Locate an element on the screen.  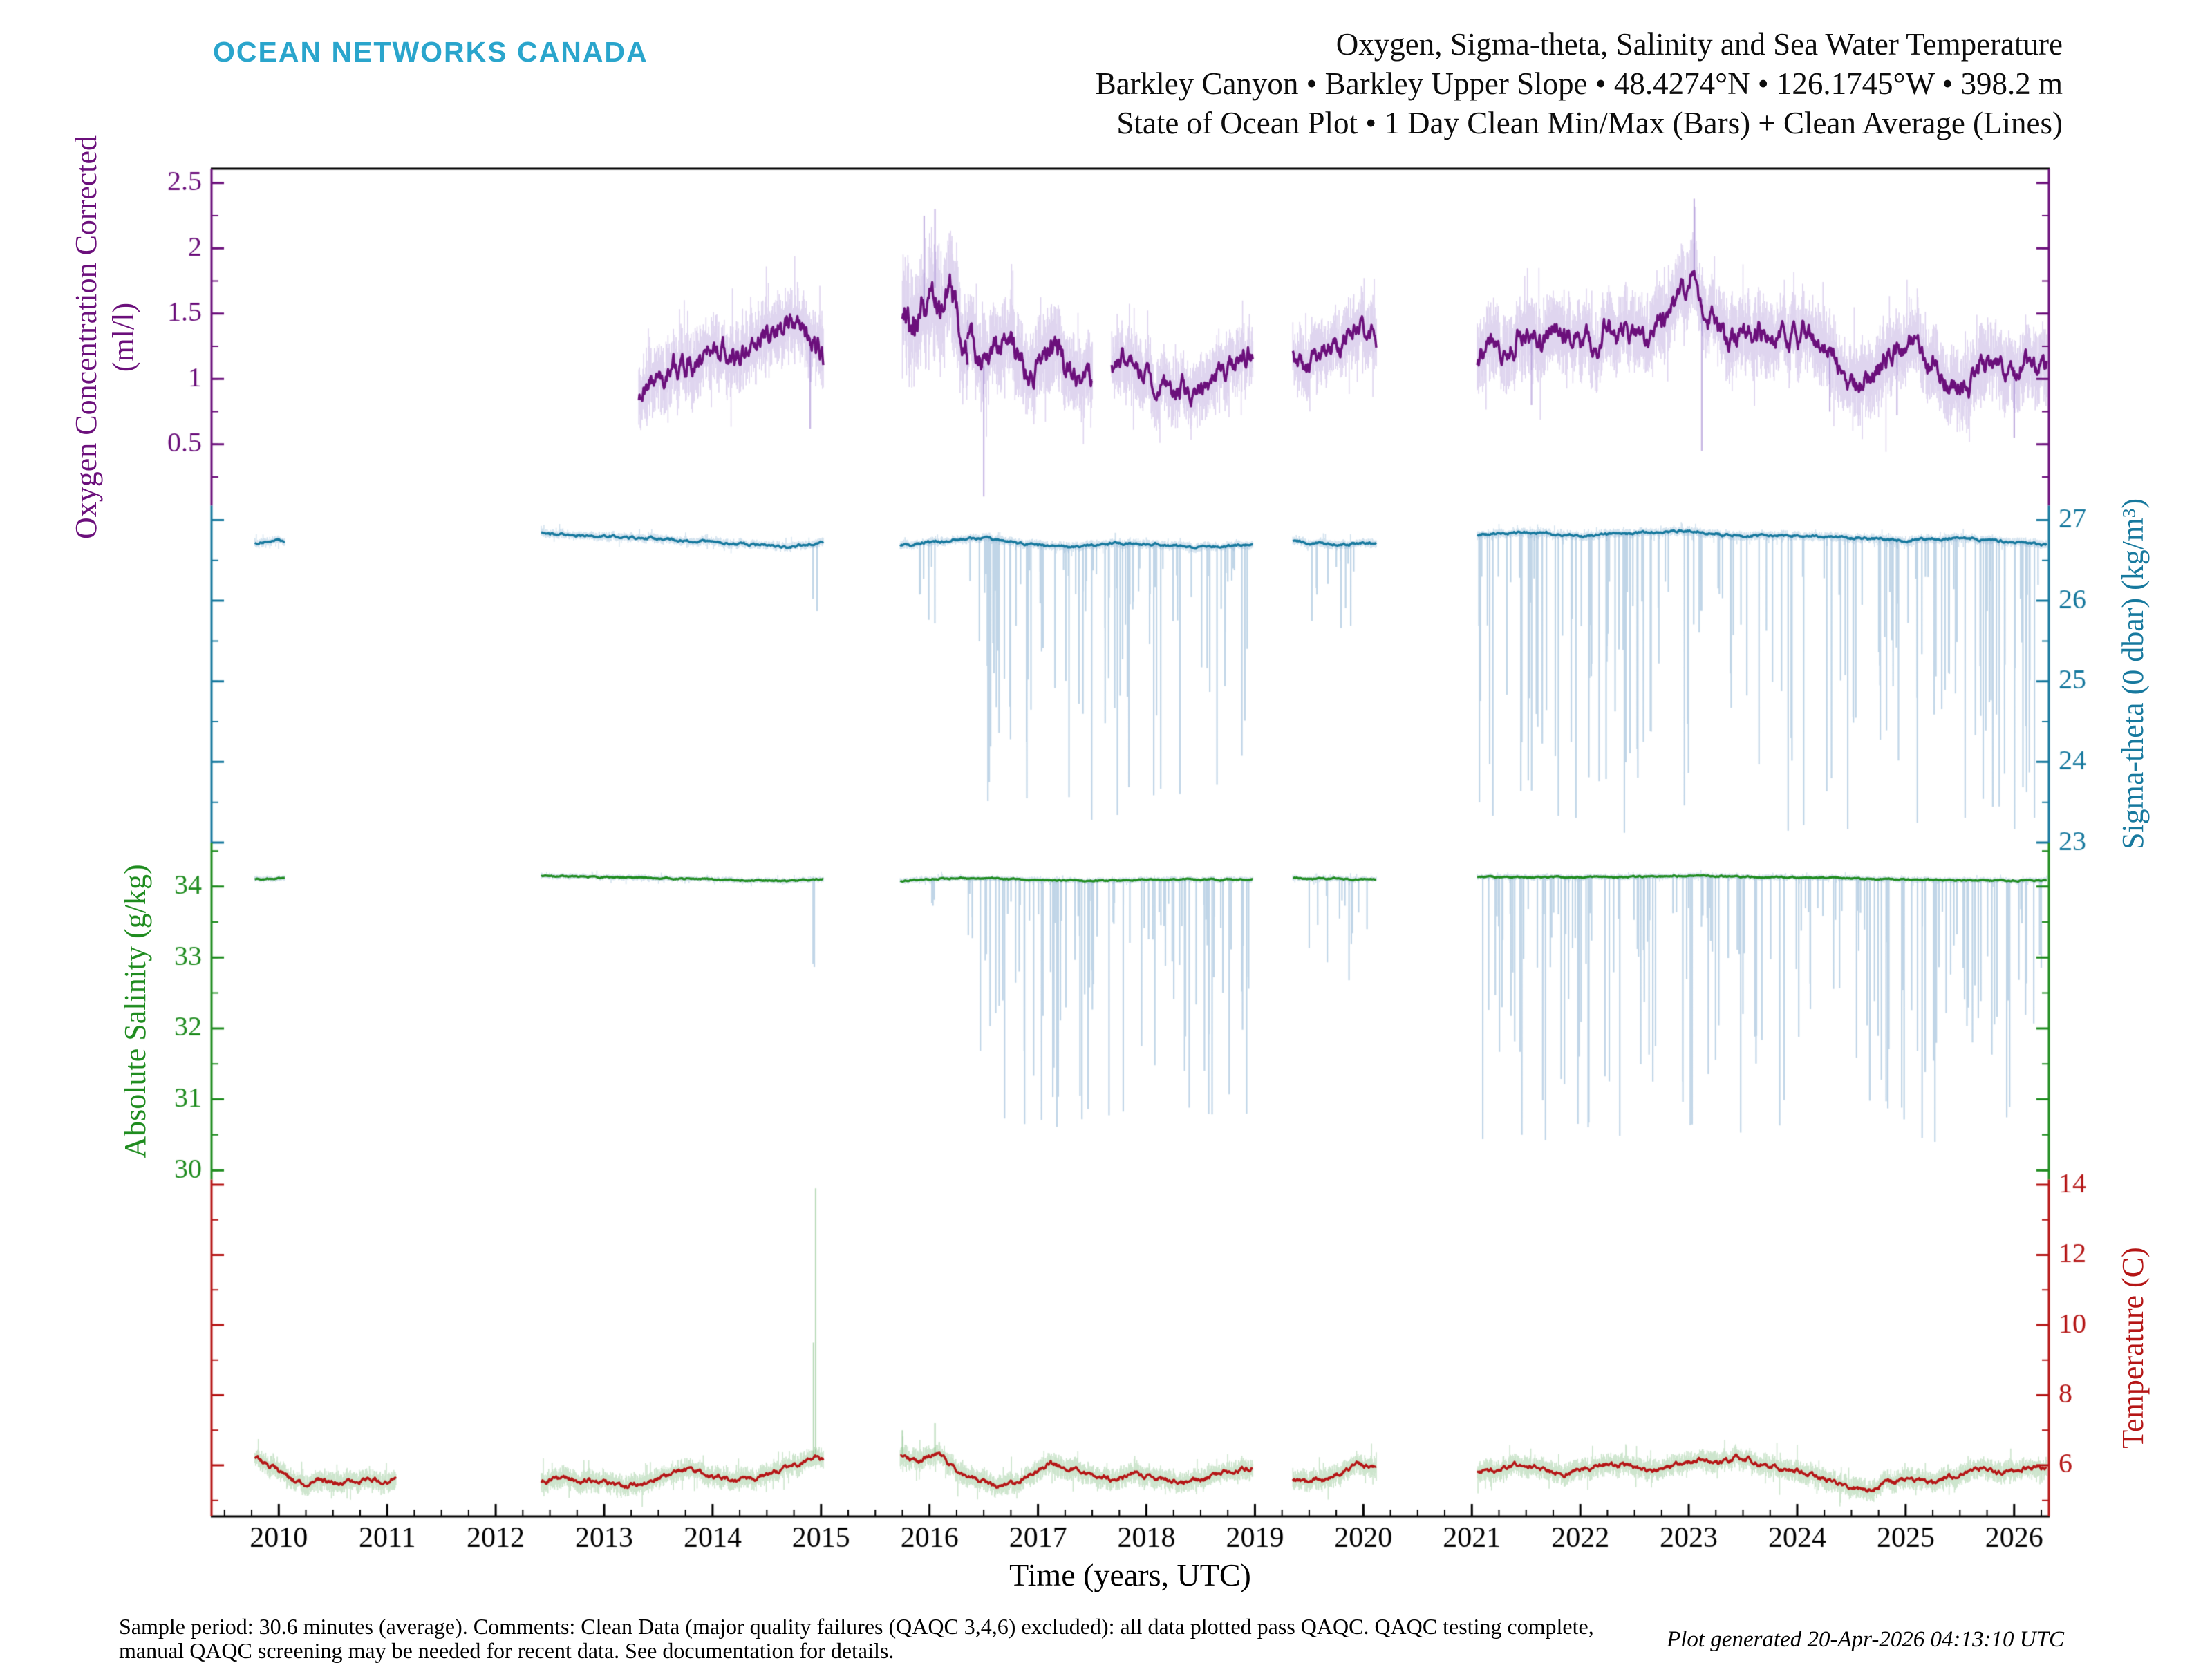
plot-generated-timestamp: Plot generated 20-Apr-2026 04:13:10 UTC is located at coordinates (1865, 1639).